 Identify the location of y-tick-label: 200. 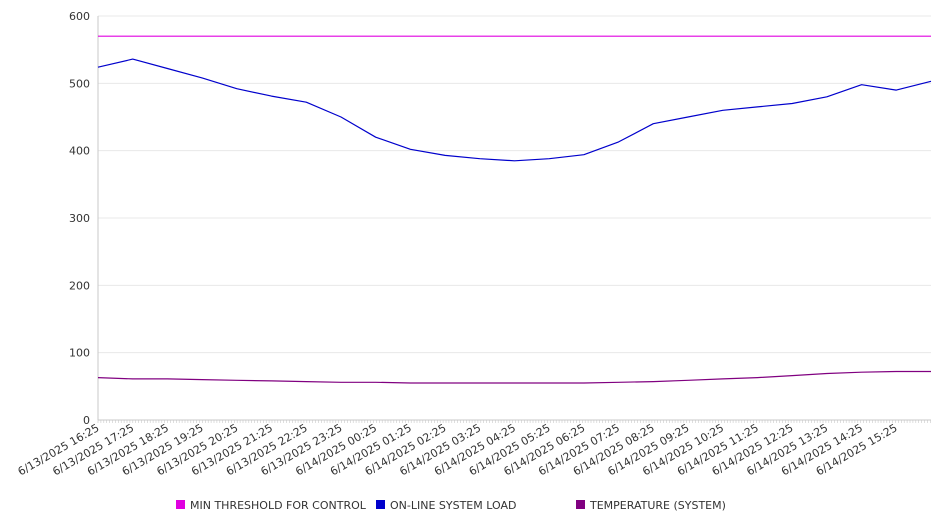
(79, 285).